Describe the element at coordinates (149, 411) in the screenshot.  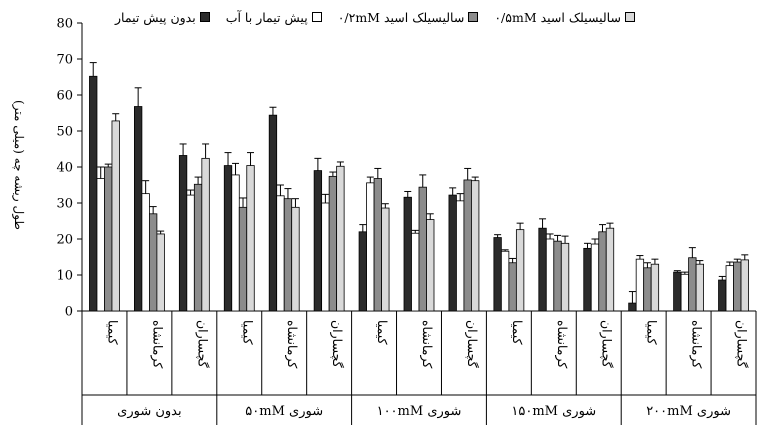
I see `group-label: بدون شوری` at that location.